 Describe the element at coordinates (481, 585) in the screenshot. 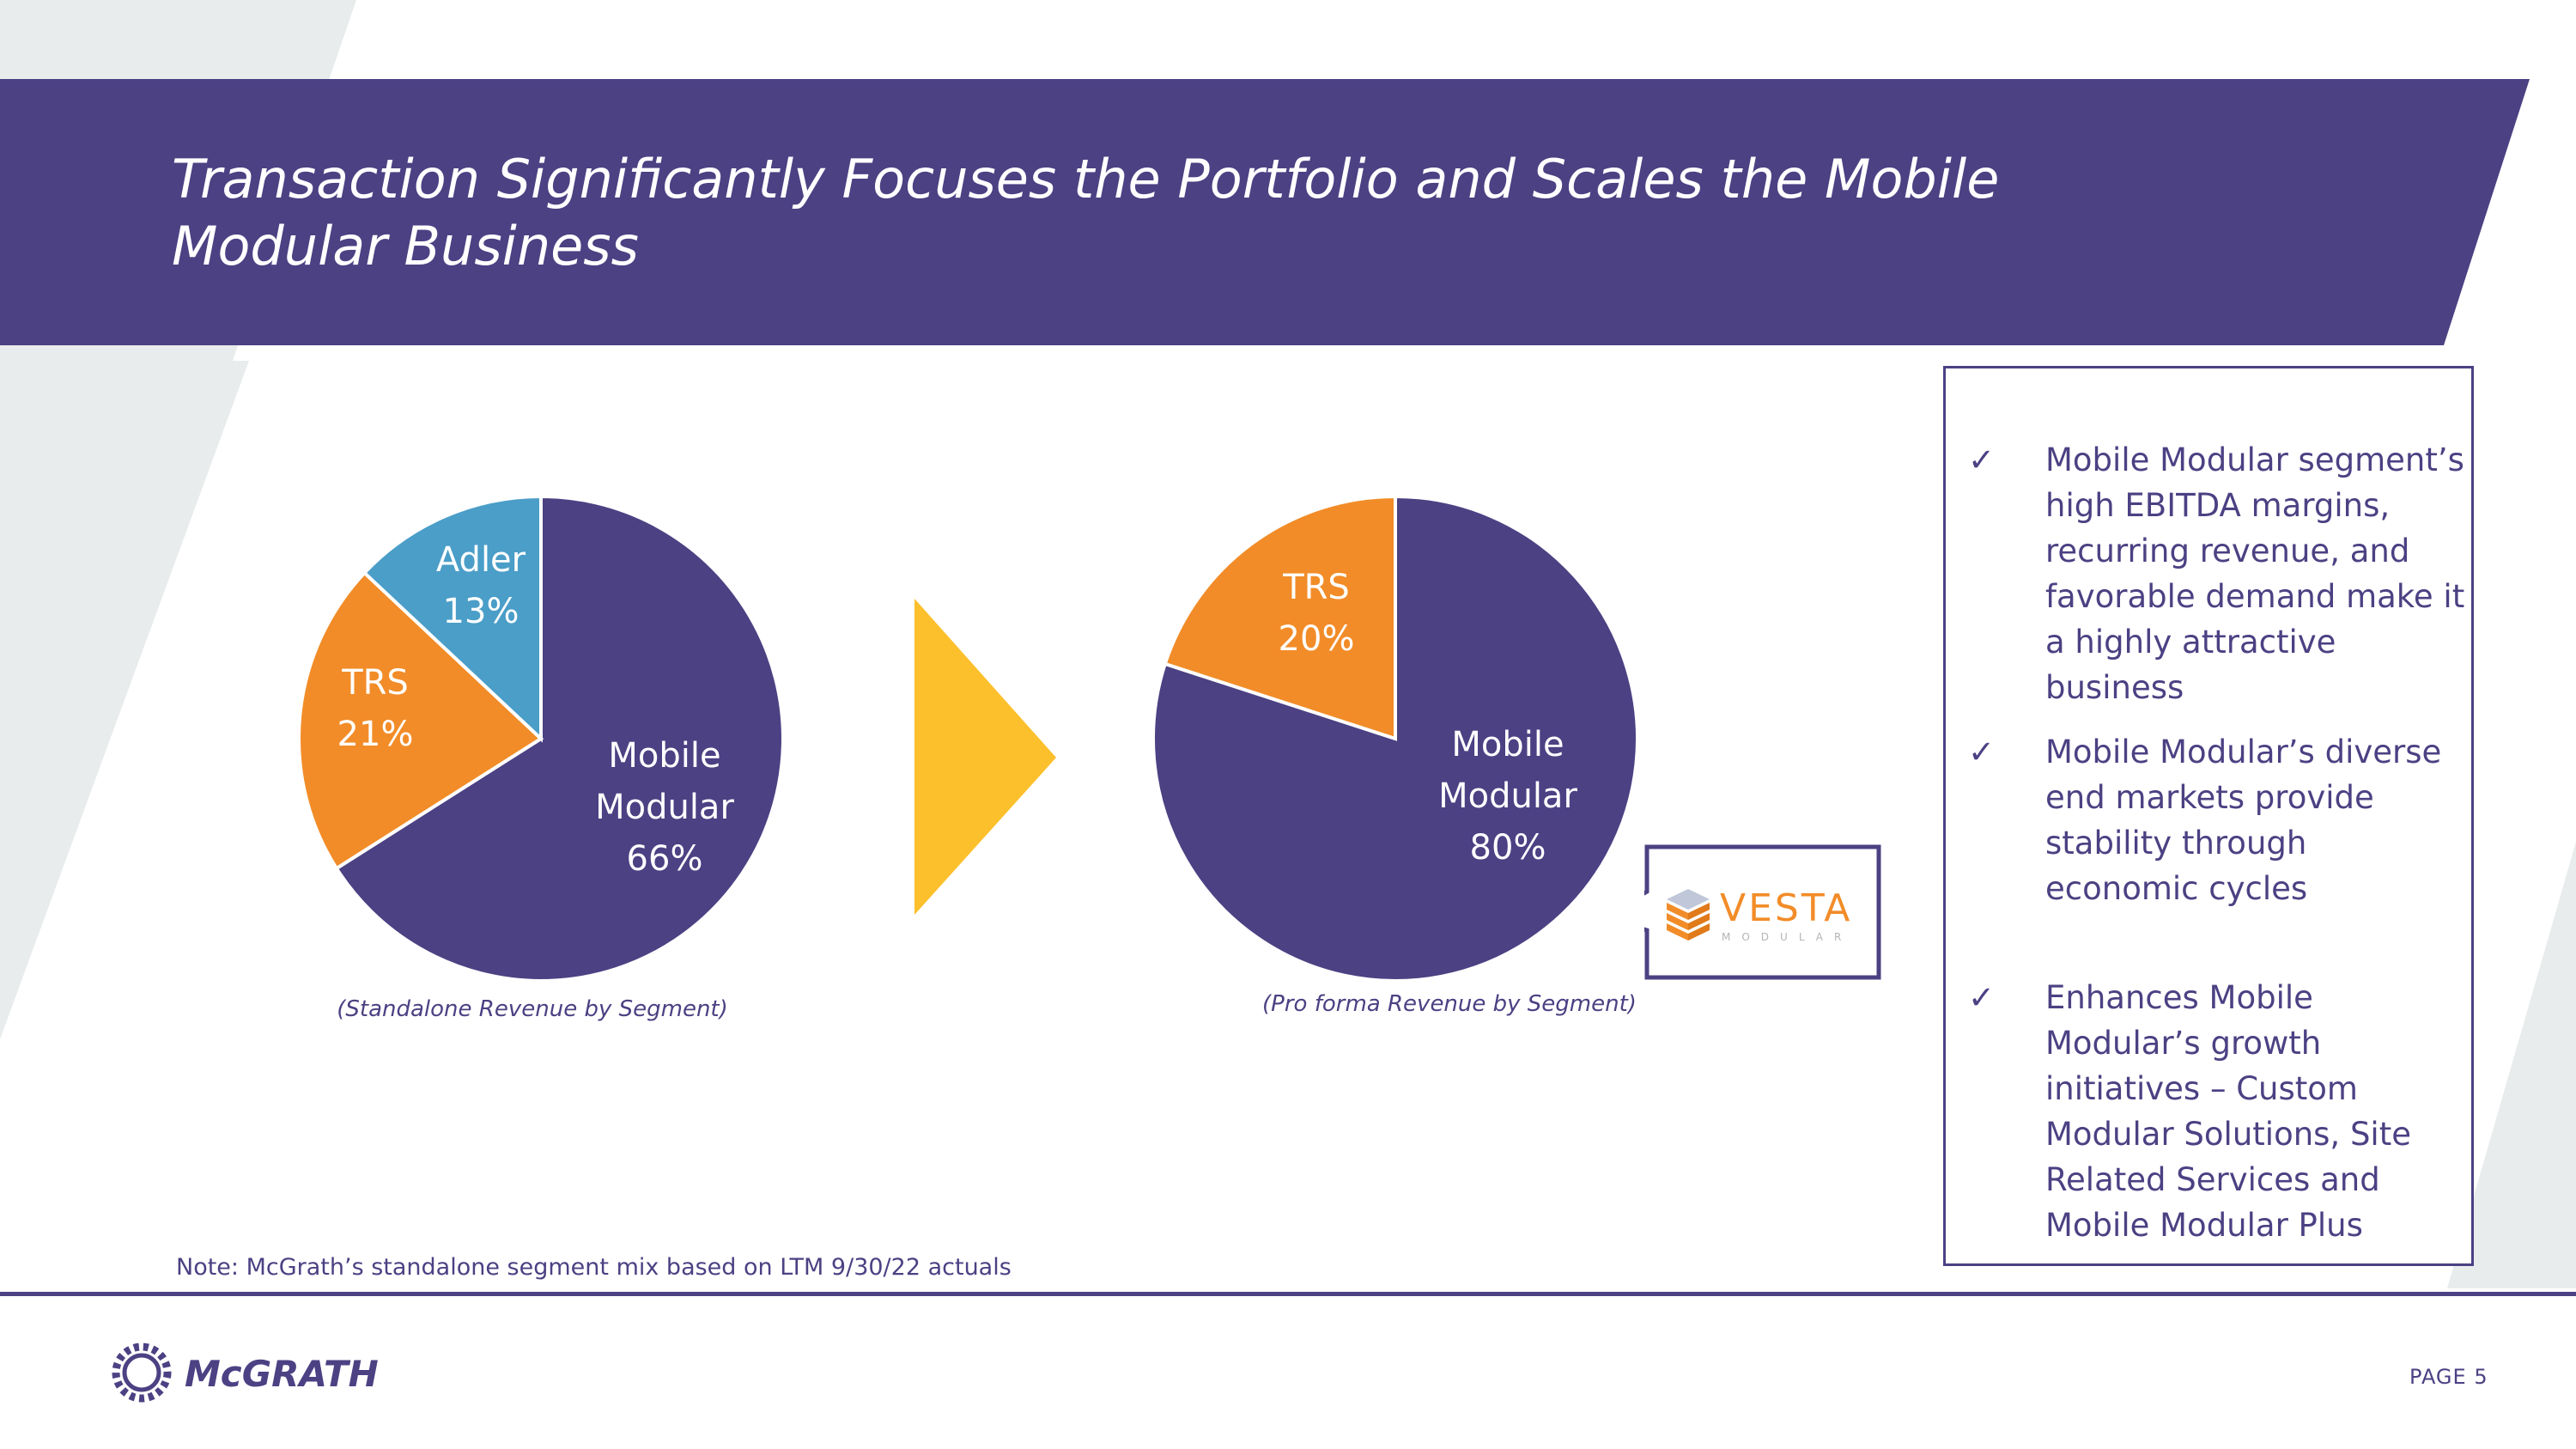

I see `slice-label-adler: Adler 13%` at that location.